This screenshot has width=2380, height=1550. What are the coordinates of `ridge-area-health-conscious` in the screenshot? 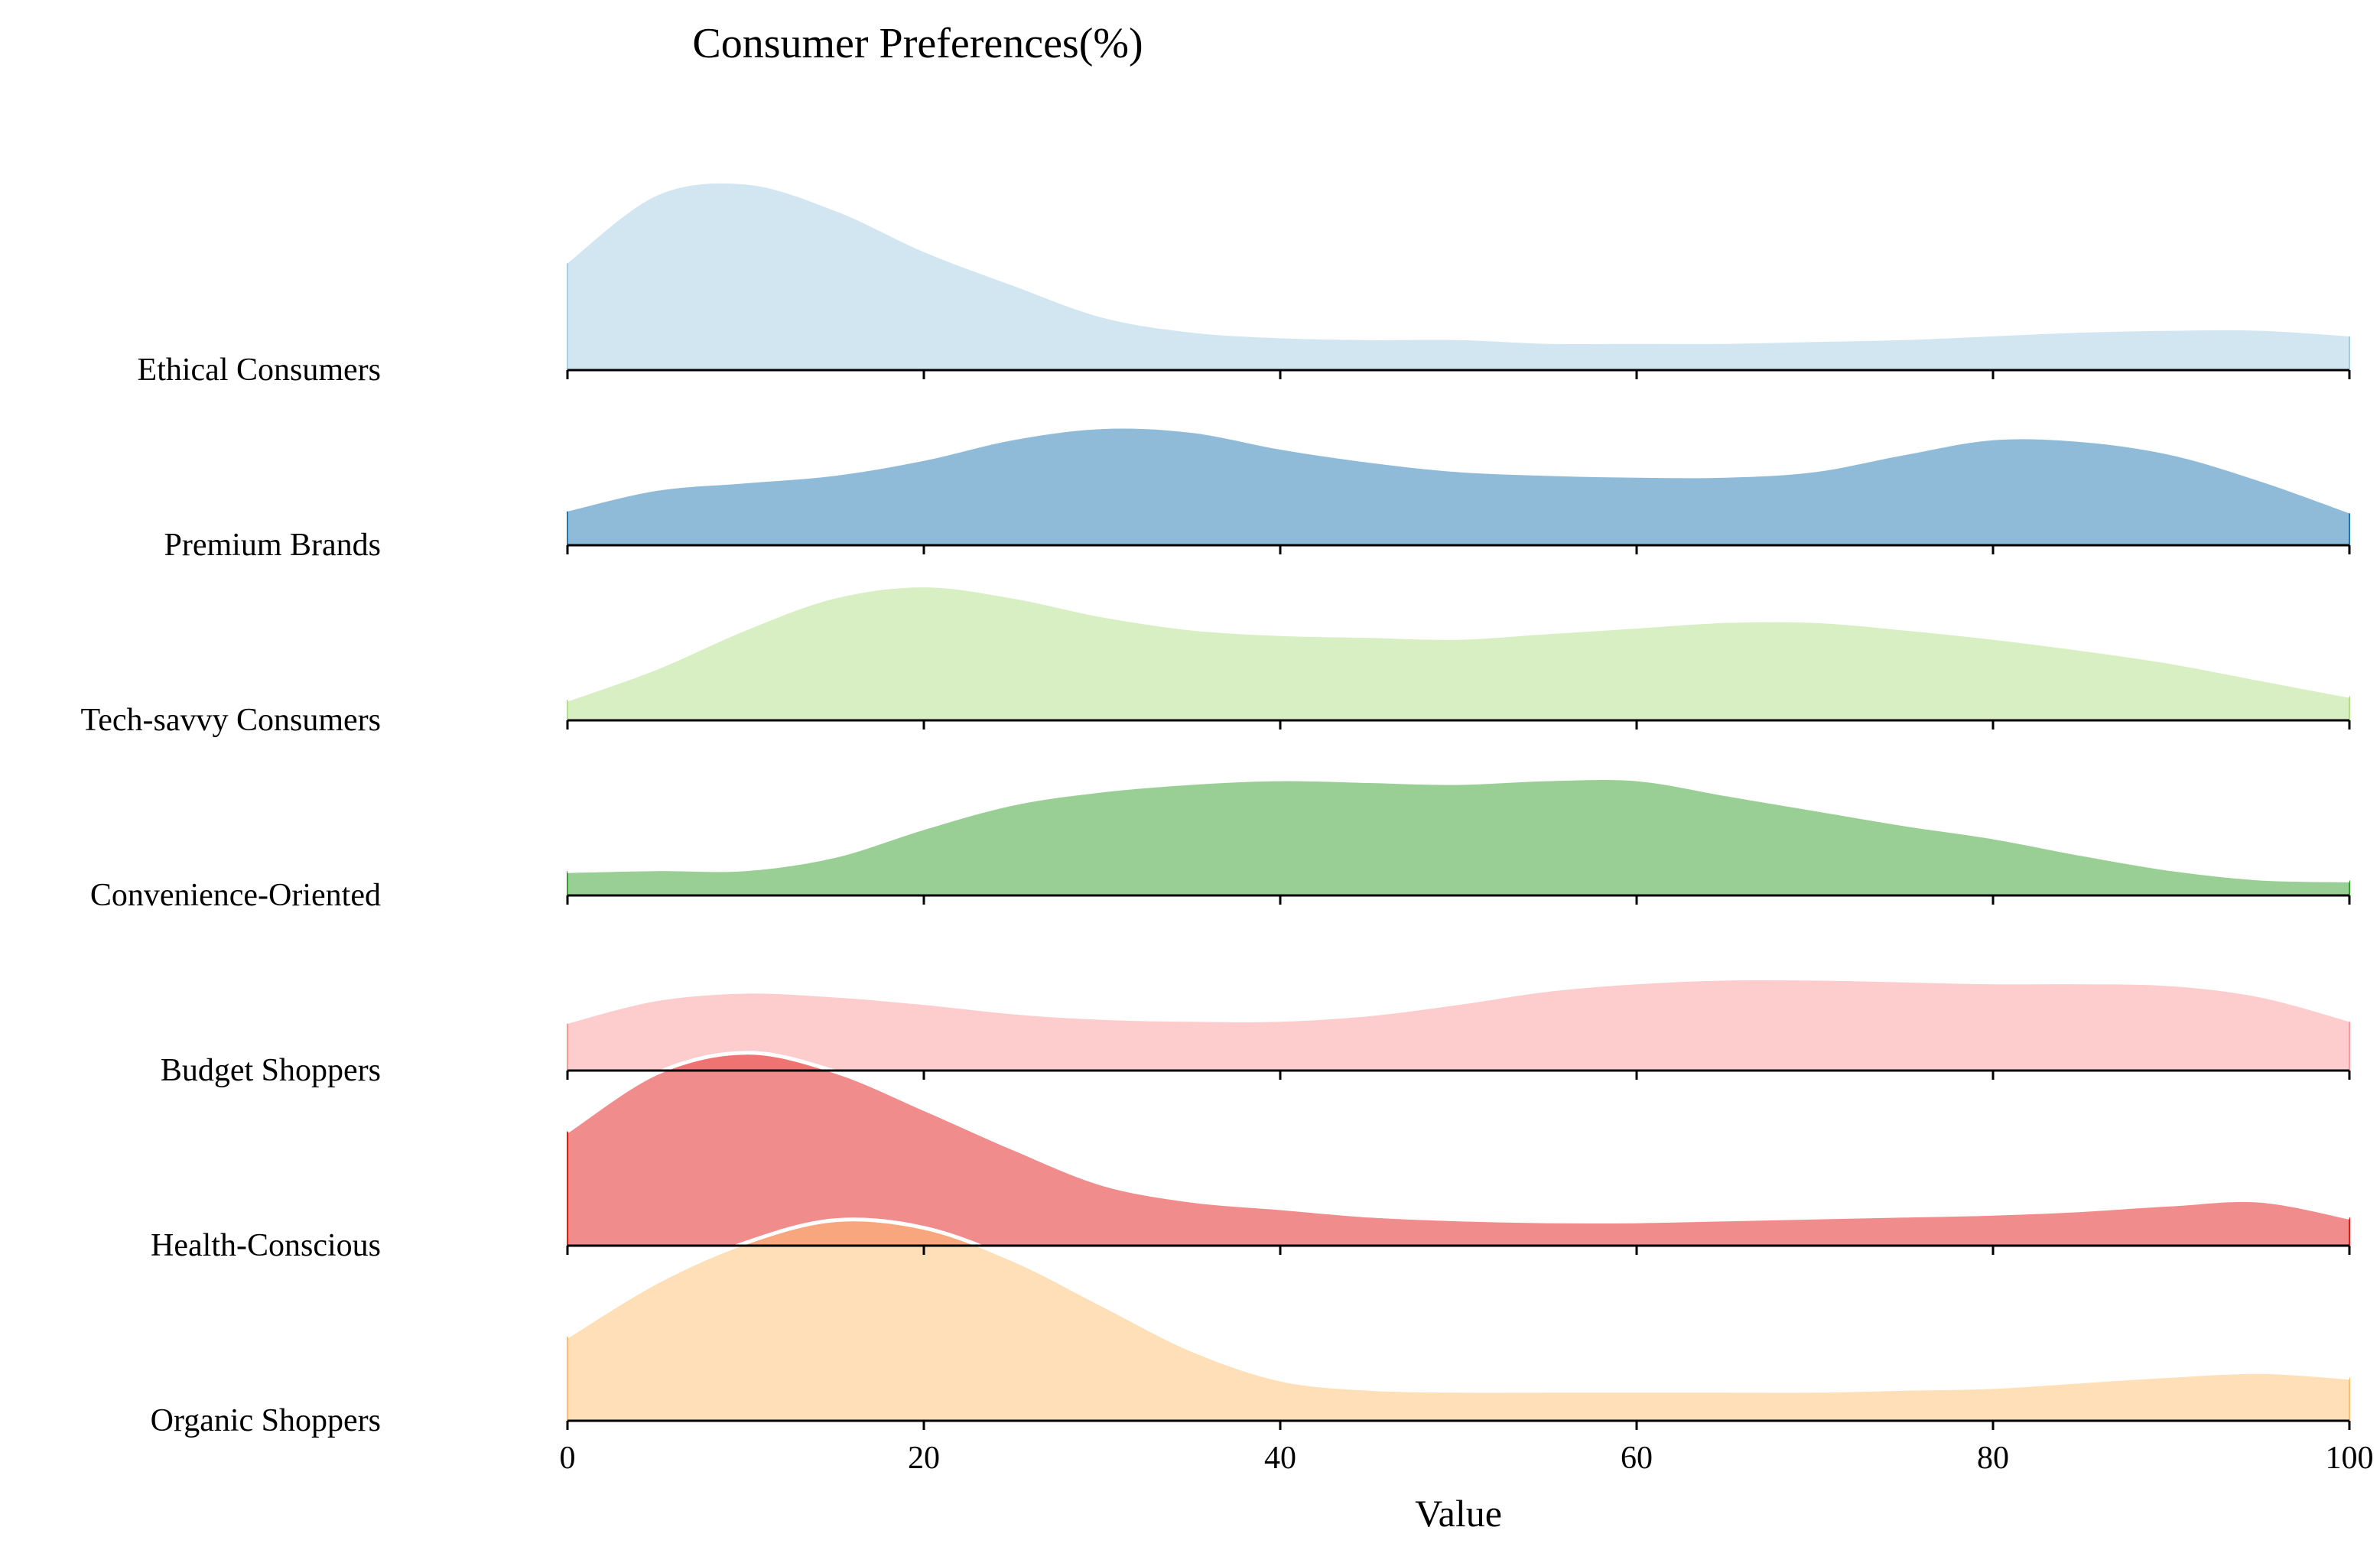 It's located at (1458, 1149).